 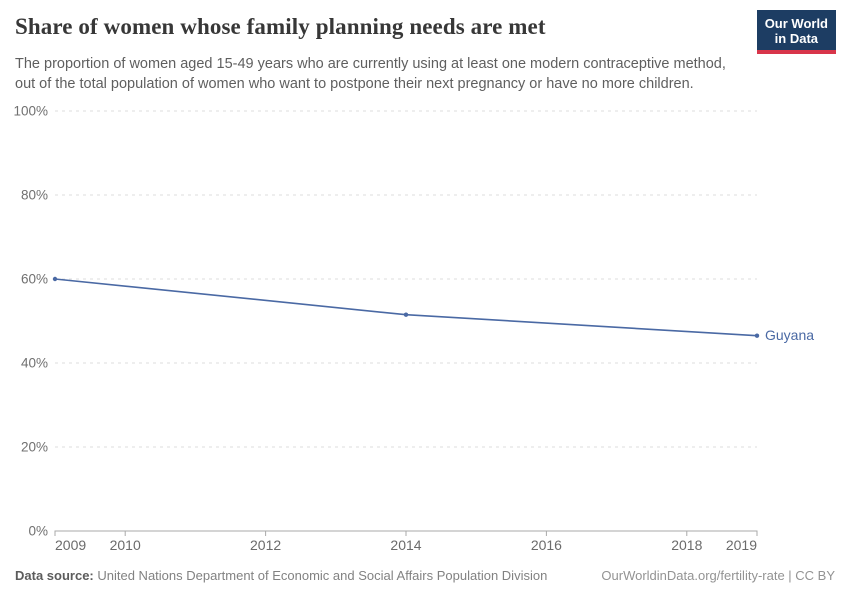 I want to click on owid-logo-line1: Our World, so click(x=796, y=23).